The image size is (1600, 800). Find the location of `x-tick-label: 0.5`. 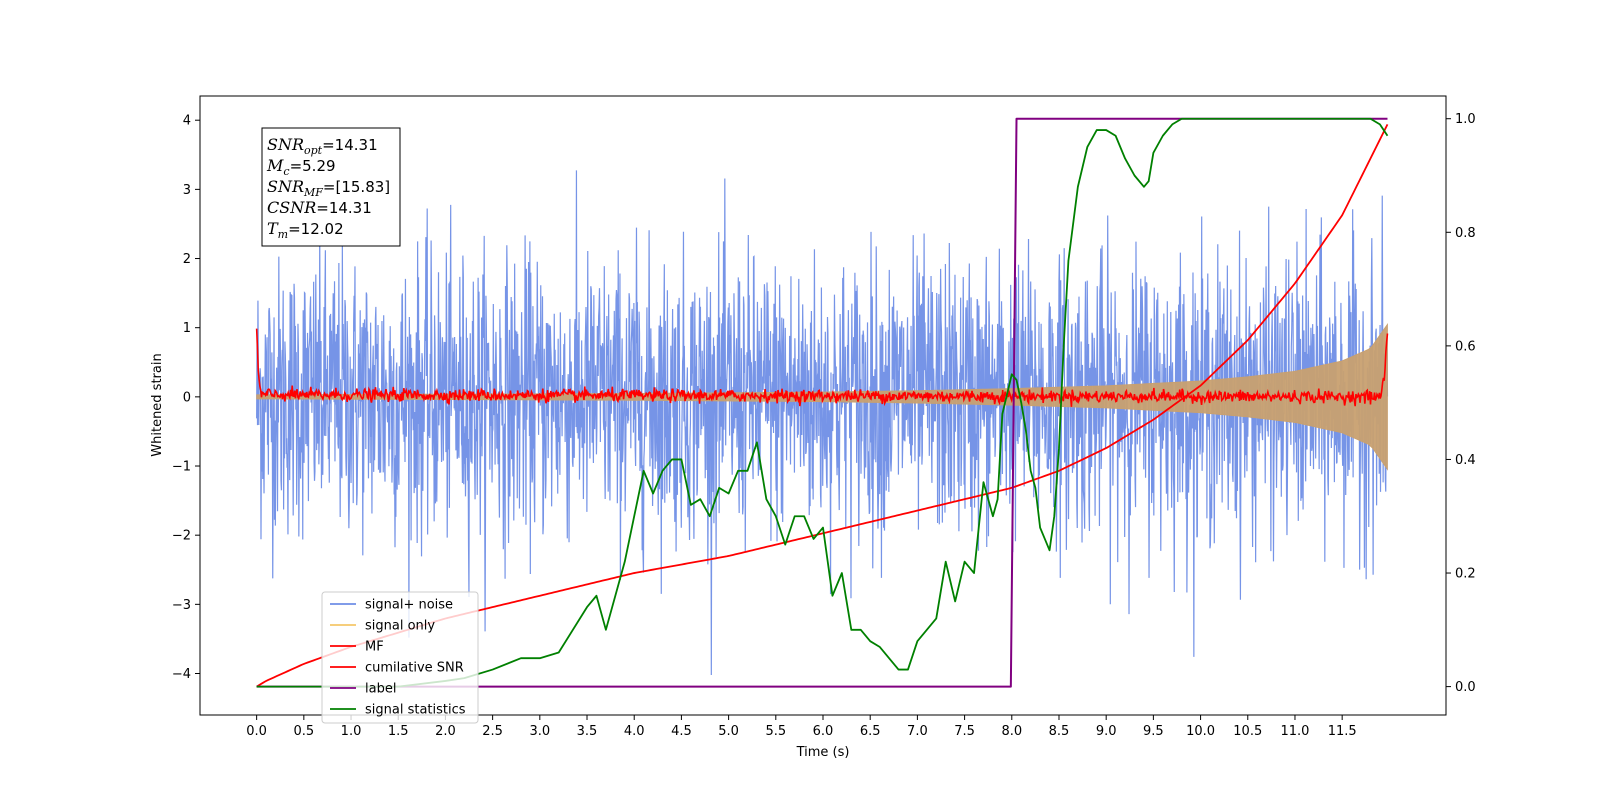

x-tick-label: 0.5 is located at coordinates (303, 731).